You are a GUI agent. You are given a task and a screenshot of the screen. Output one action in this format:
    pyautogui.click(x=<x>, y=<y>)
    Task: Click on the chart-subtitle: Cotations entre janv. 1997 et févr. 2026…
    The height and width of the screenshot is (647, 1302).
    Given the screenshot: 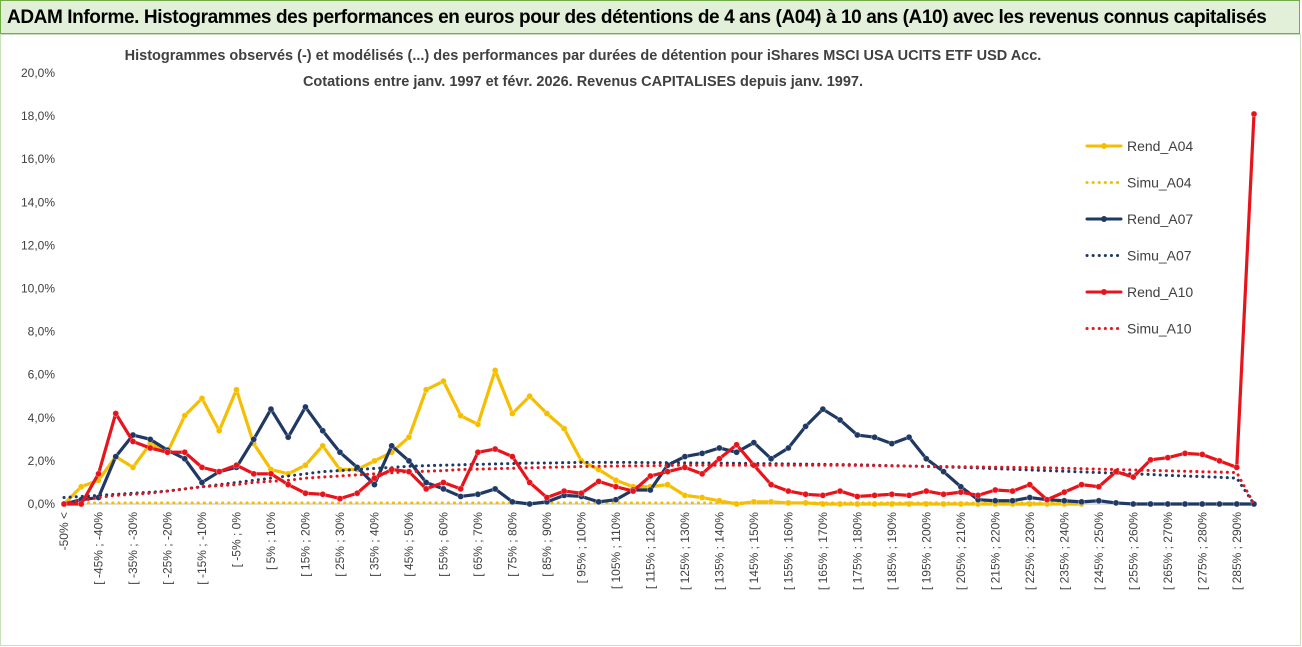 What is the action you would take?
    pyautogui.click(x=583, y=82)
    